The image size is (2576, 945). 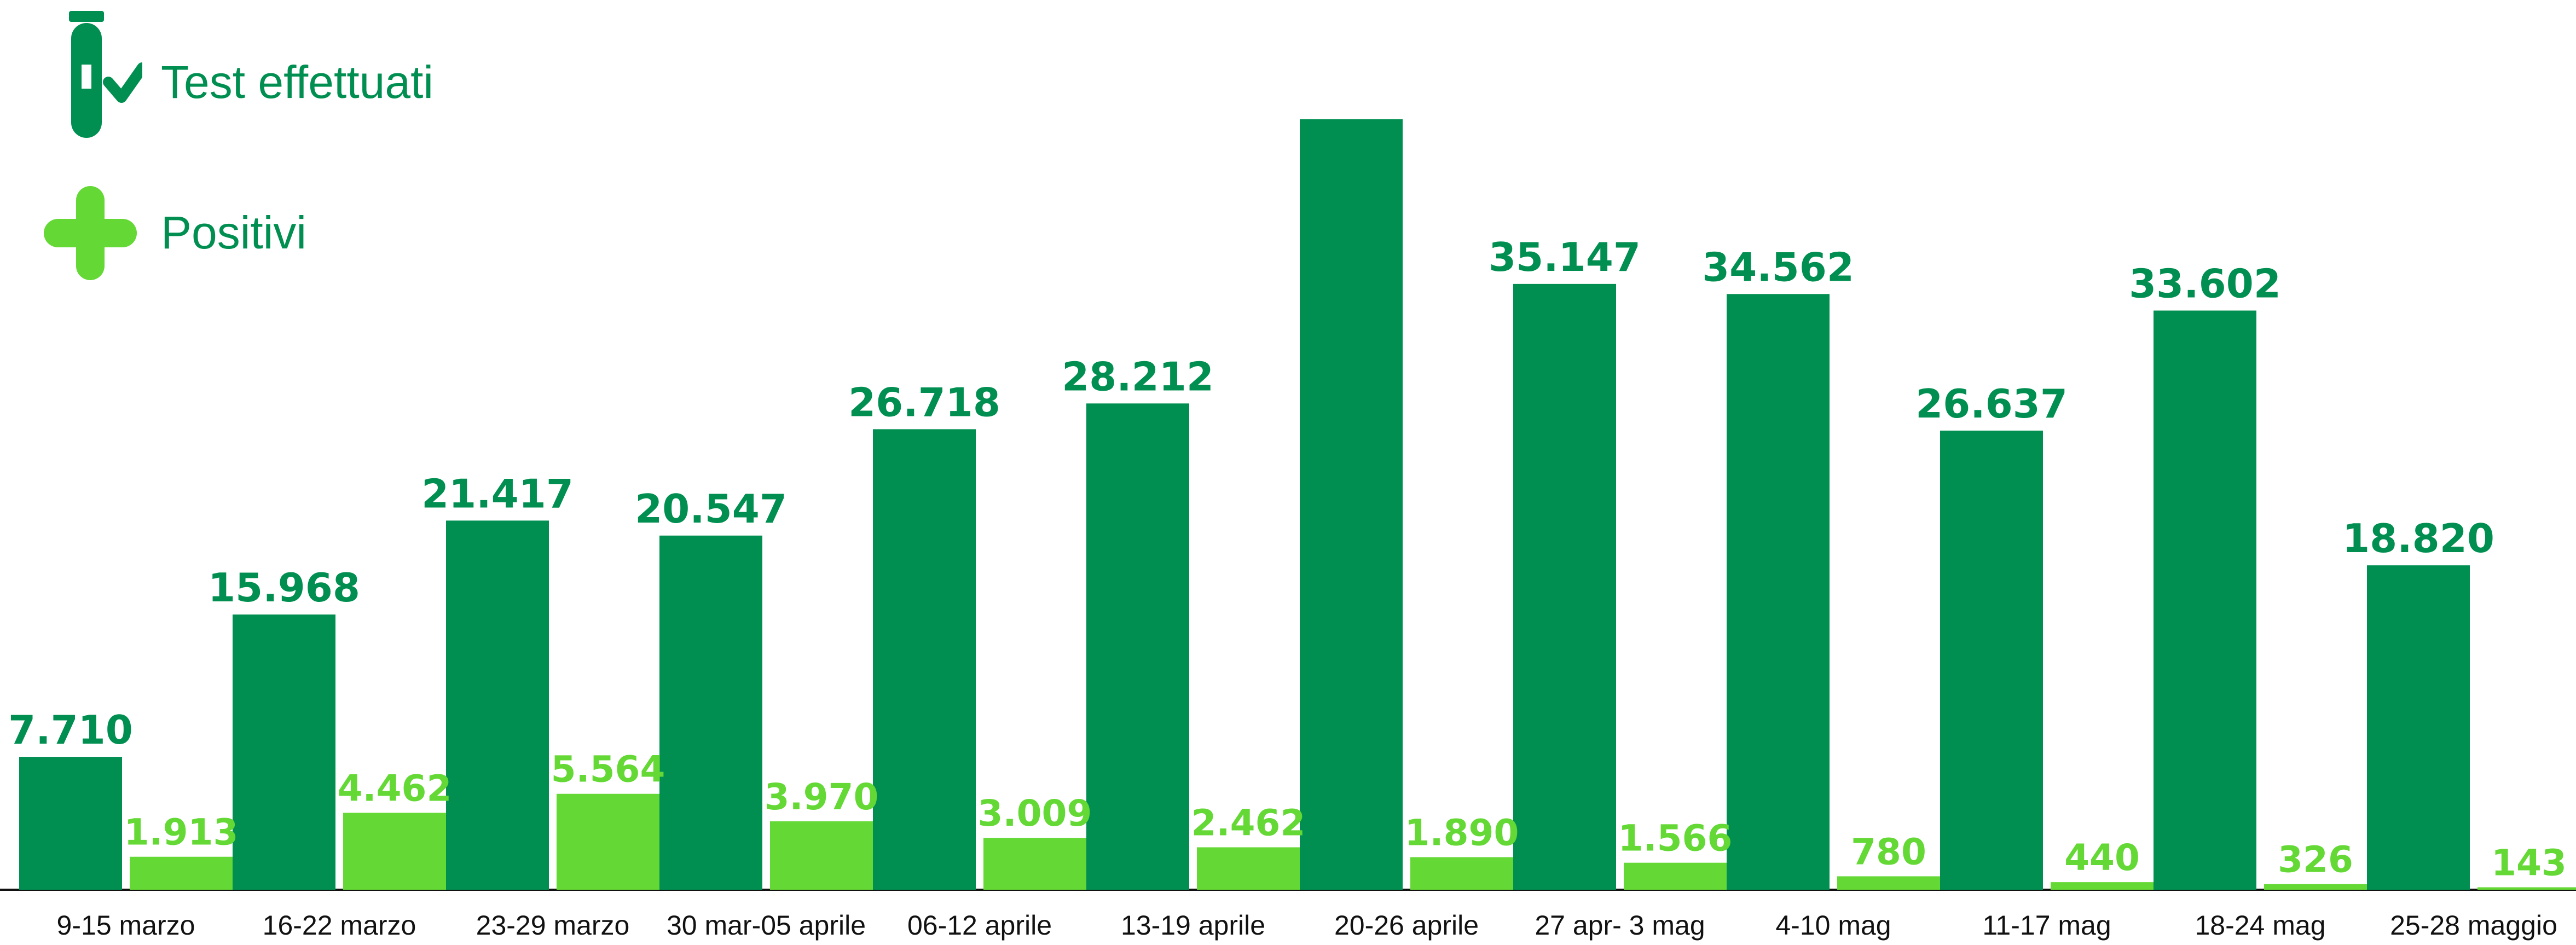 I want to click on value-label-positives-6: 1.890, so click(x=1462, y=832).